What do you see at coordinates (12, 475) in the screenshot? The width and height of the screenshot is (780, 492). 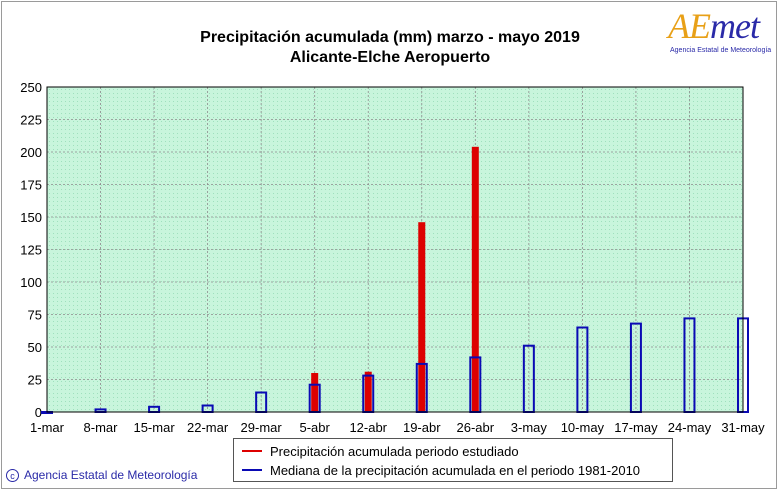 I see `copyright-icon: c` at bounding box center [12, 475].